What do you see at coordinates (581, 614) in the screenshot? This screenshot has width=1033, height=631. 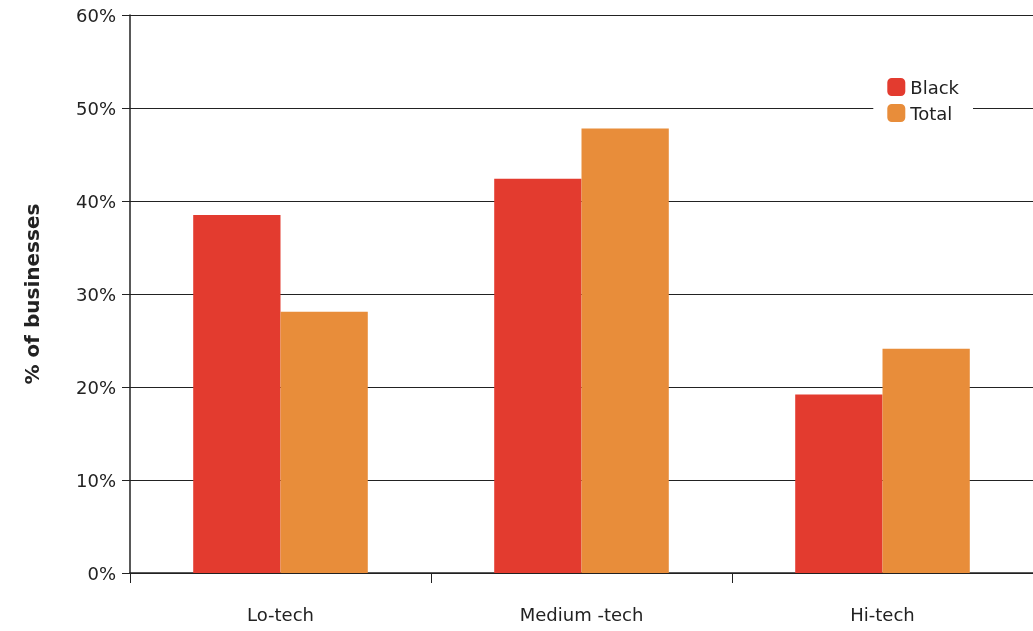 I see `x-tick-label: Medium -tech` at bounding box center [581, 614].